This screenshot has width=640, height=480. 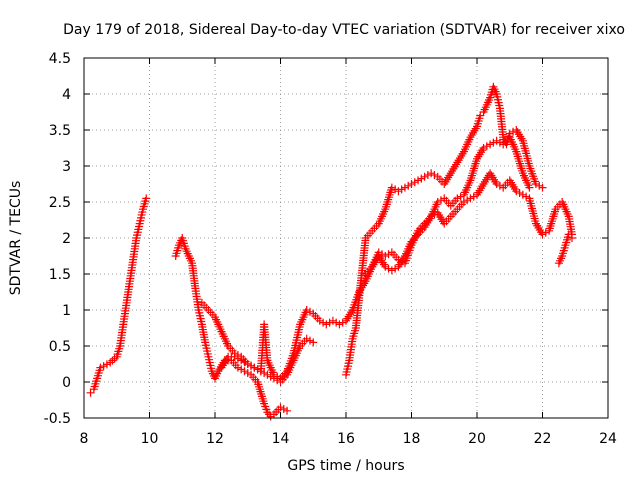 I want to click on y-tick-label: 3, so click(x=66, y=167).